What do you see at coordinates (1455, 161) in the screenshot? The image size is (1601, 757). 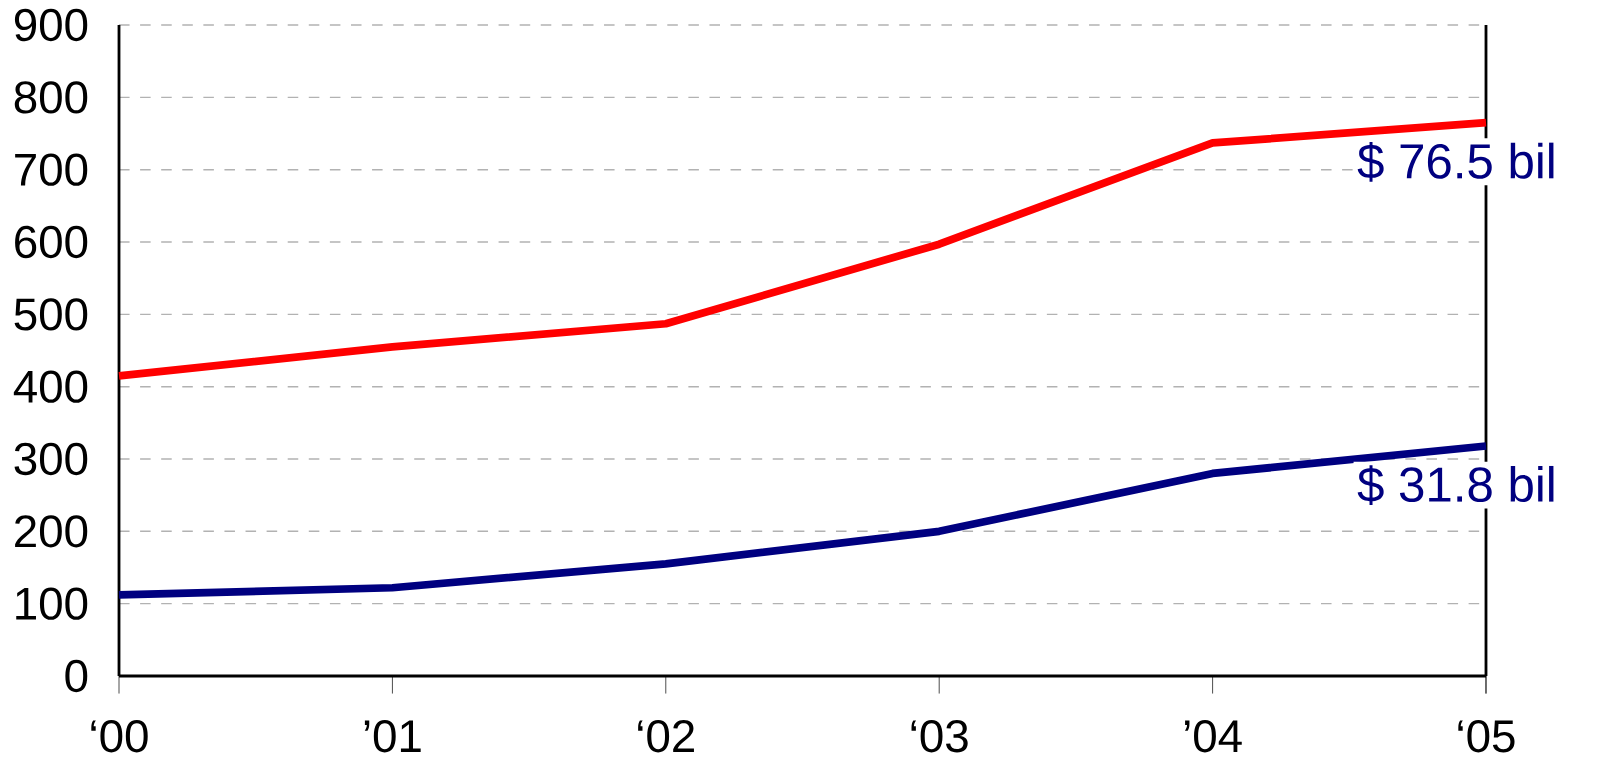 I see `annotation: $ 76.5 bil` at bounding box center [1455, 161].